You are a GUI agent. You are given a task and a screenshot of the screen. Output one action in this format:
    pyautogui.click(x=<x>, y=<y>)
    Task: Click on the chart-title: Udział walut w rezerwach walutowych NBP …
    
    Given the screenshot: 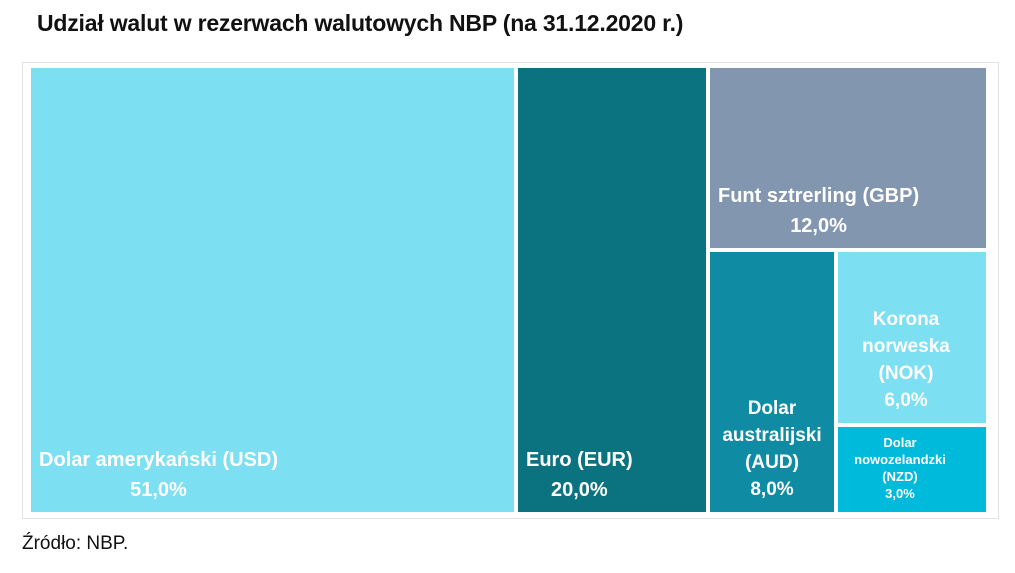 What is the action you would take?
    pyautogui.click(x=360, y=23)
    